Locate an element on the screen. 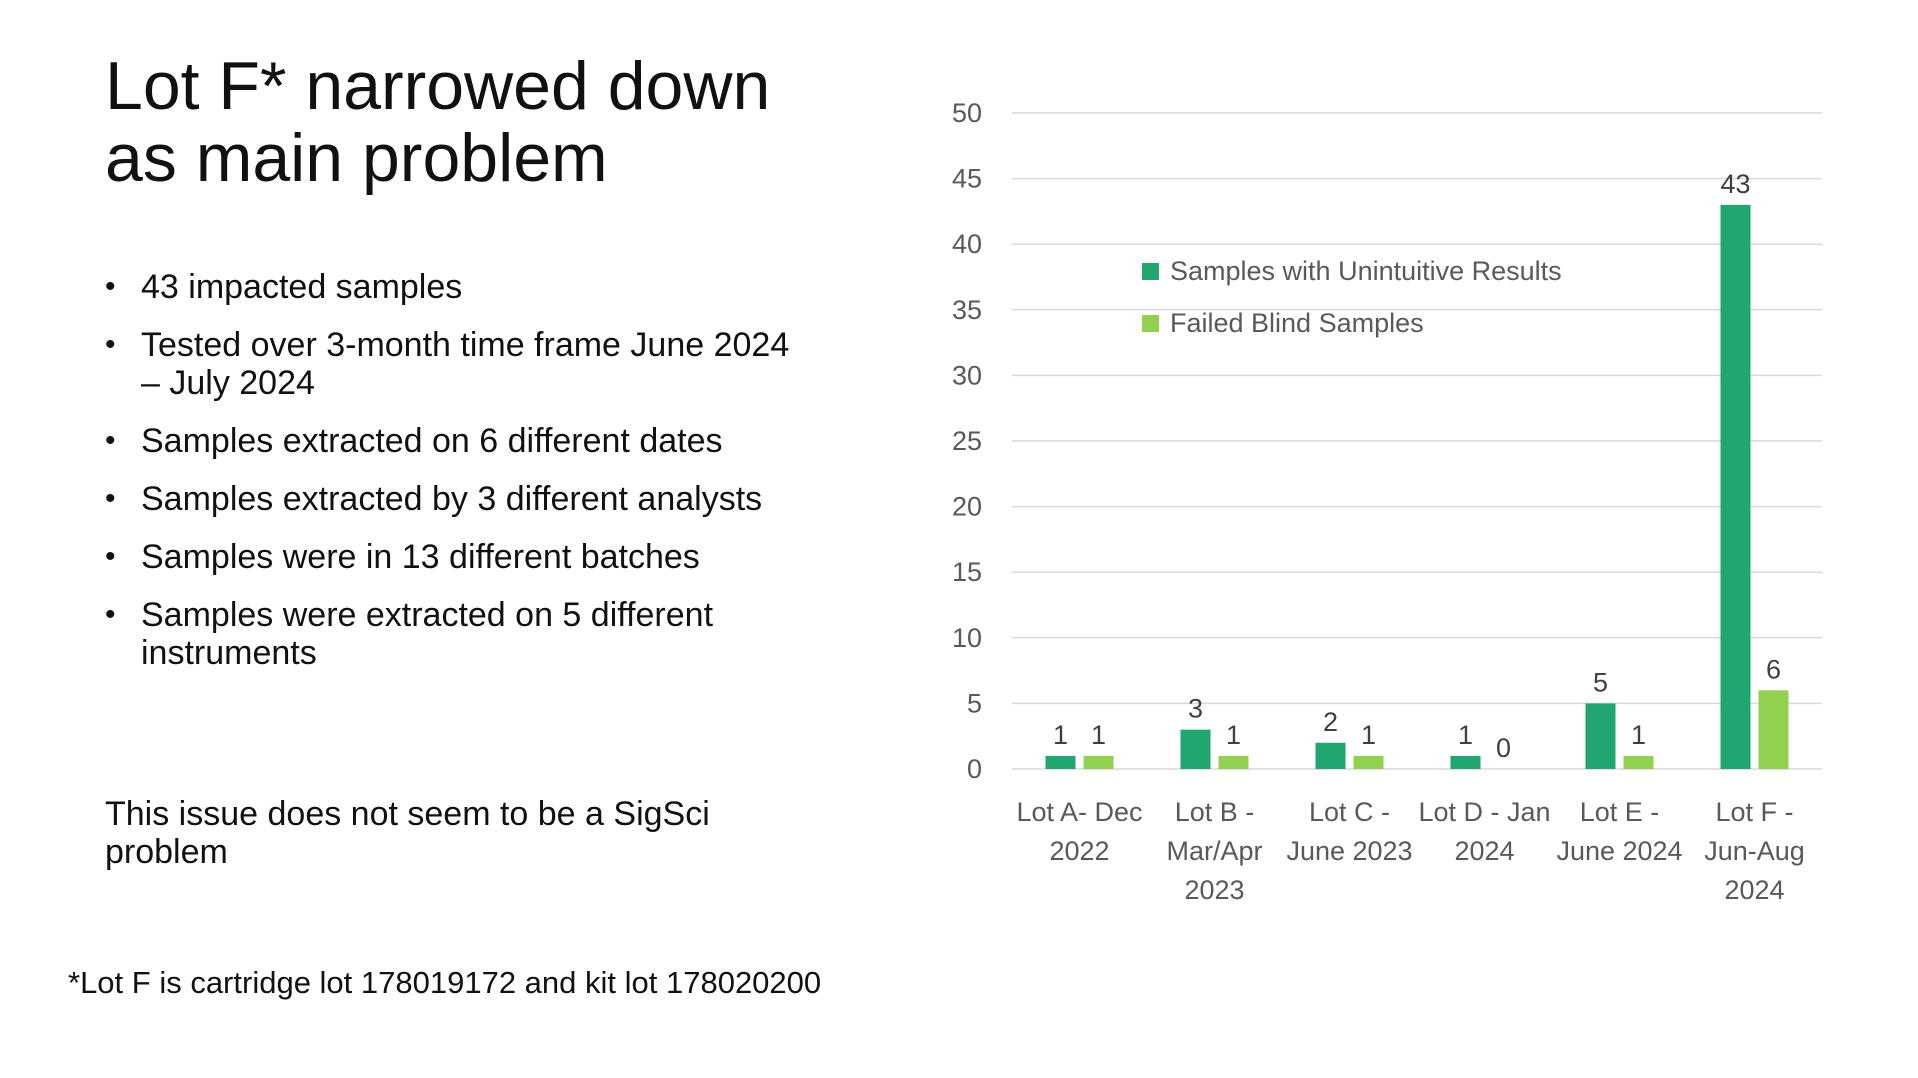 The width and height of the screenshot is (1918, 1078). data-label: 5 is located at coordinates (1600, 682).